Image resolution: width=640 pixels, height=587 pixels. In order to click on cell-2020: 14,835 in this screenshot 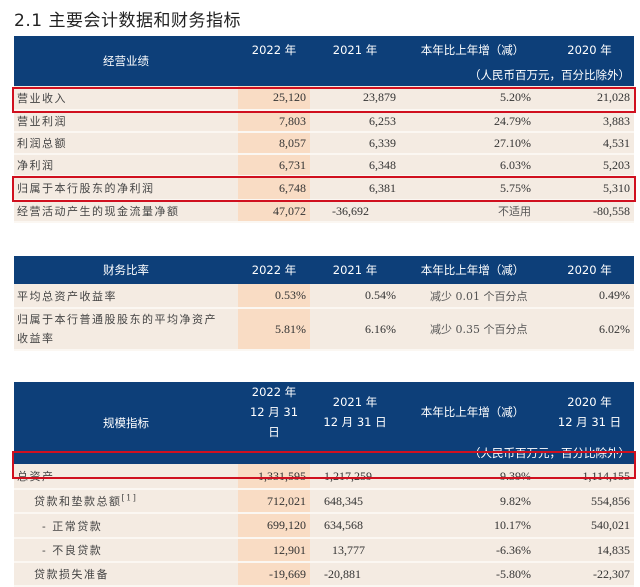, I will do `click(589, 550)`.